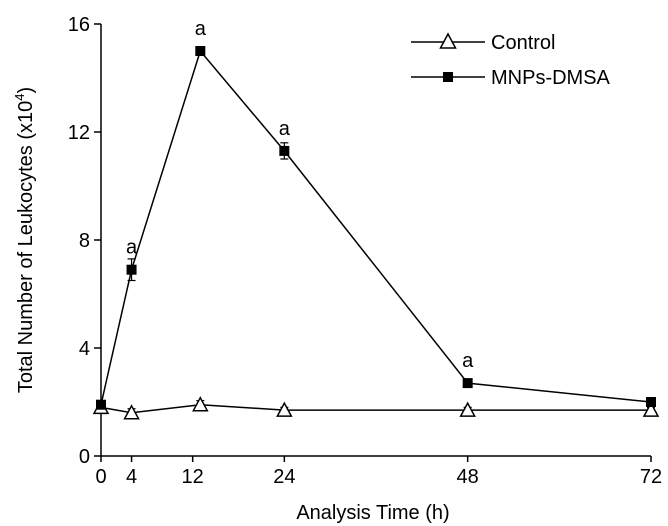 Image resolution: width=668 pixels, height=526 pixels. Describe the element at coordinates (100, 477) in the screenshot. I see `x-tick-label: 0` at that location.